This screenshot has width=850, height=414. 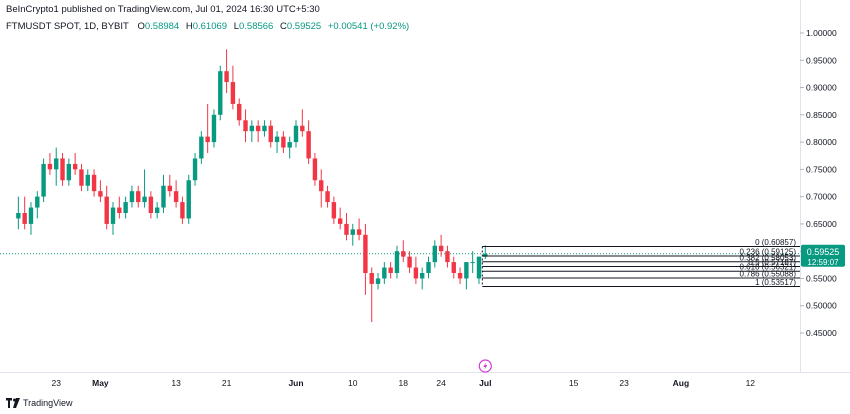 I want to click on change-value: +0.00541 (+0.92%), so click(x=368, y=26).